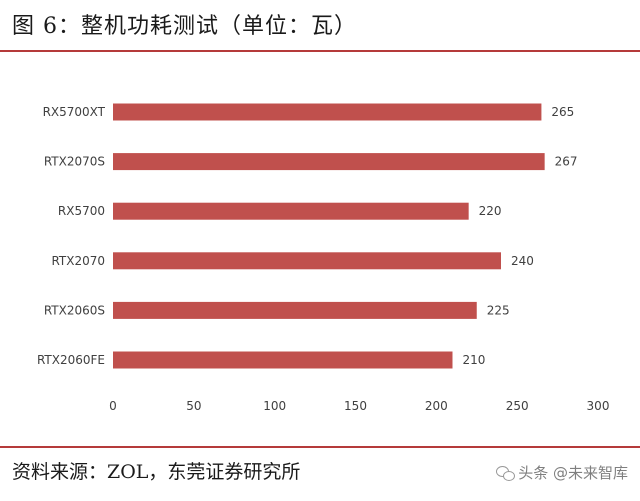 The height and width of the screenshot is (501, 640). What do you see at coordinates (78, 261) in the screenshot?
I see `category-label: RTX2070` at bounding box center [78, 261].